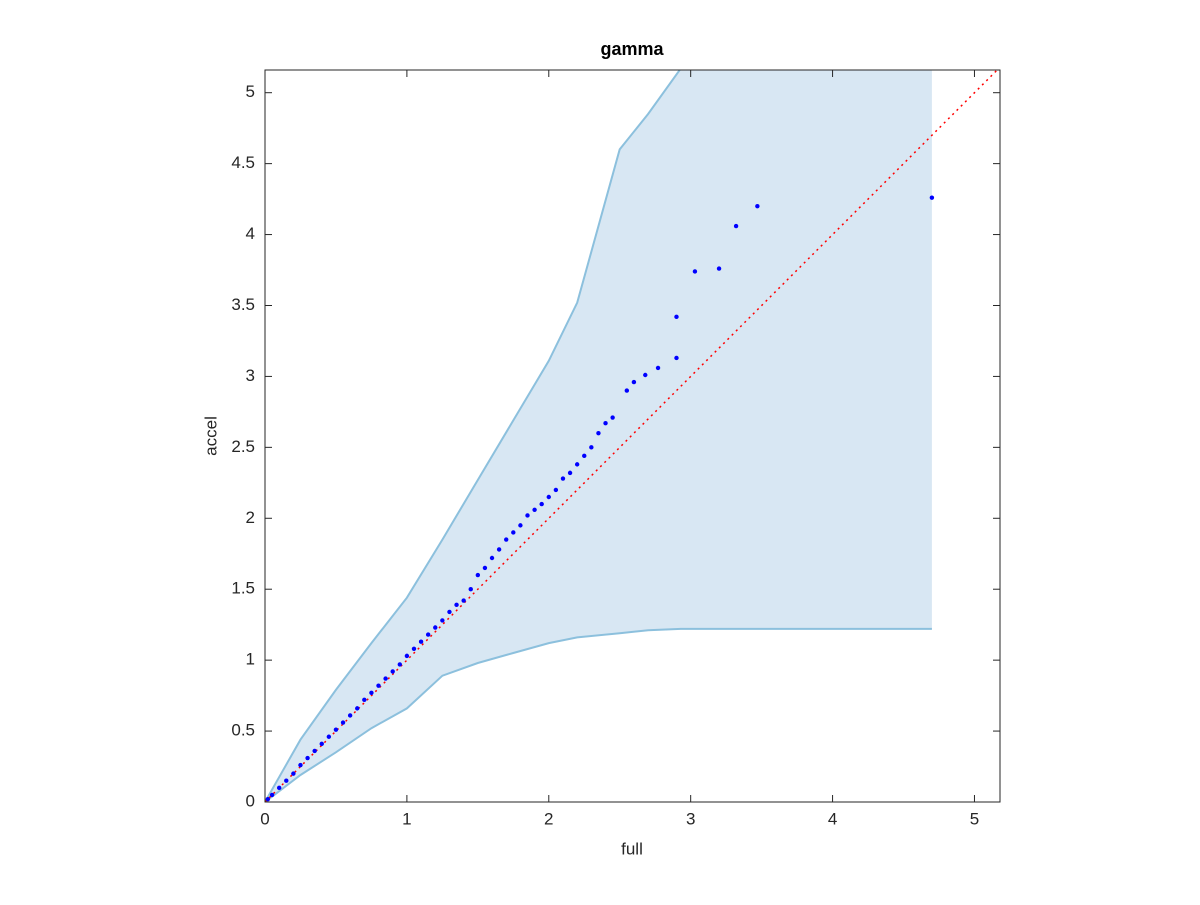 This screenshot has width=1200, height=905. Describe the element at coordinates (632, 848) in the screenshot. I see `x-axis-label: full` at that location.